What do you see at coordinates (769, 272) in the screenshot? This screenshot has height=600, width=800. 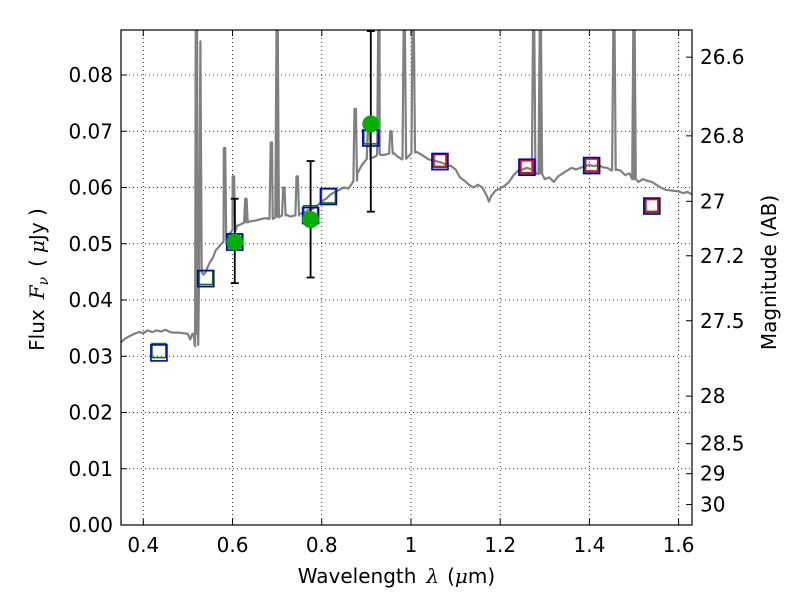 I see `y2-axis-label: Magnitude (AB)` at bounding box center [769, 272].